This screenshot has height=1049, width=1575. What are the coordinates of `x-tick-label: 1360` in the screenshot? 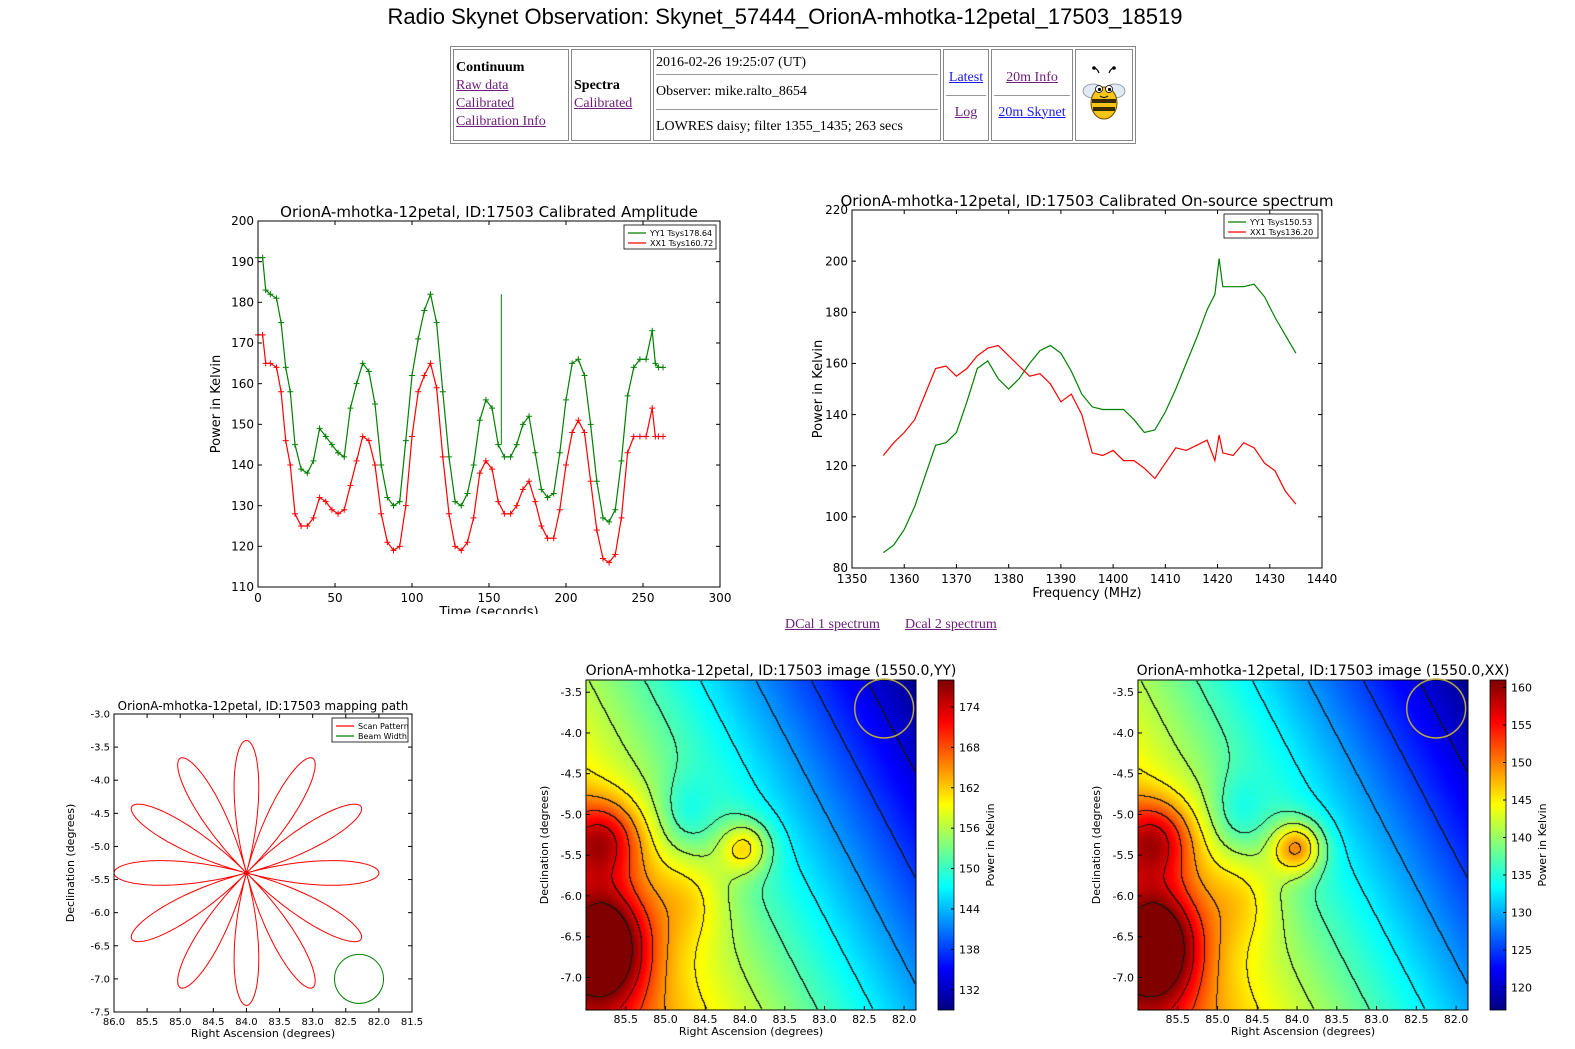 It's located at (904, 579).